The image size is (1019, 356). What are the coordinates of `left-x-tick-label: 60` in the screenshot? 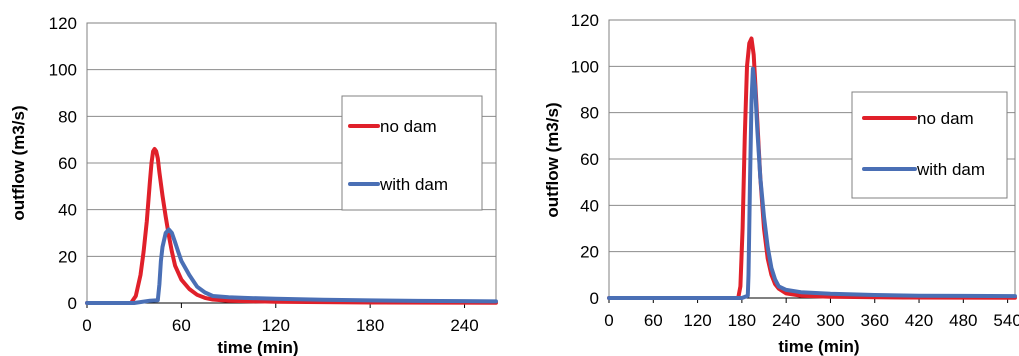 It's located at (181, 325).